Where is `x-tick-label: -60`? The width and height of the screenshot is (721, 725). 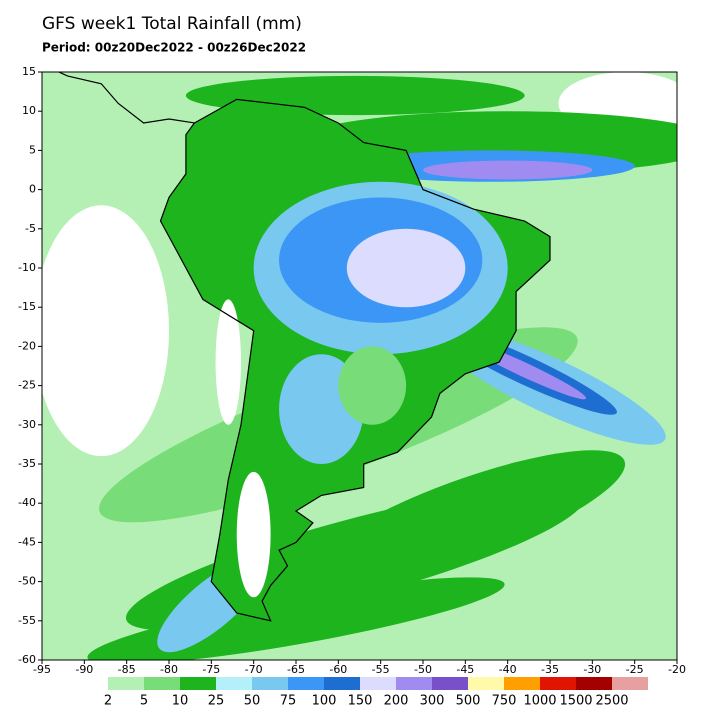
x-tick-label: -60 is located at coordinates (338, 669).